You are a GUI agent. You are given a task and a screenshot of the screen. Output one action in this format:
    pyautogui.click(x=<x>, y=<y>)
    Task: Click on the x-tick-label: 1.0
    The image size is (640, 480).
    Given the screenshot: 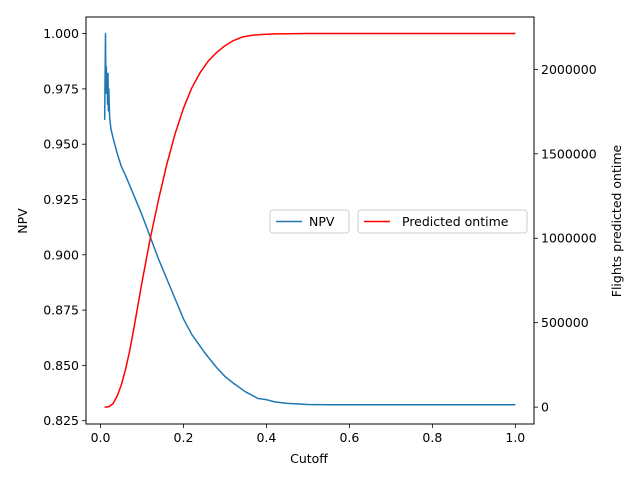 What is the action you would take?
    pyautogui.click(x=515, y=437)
    